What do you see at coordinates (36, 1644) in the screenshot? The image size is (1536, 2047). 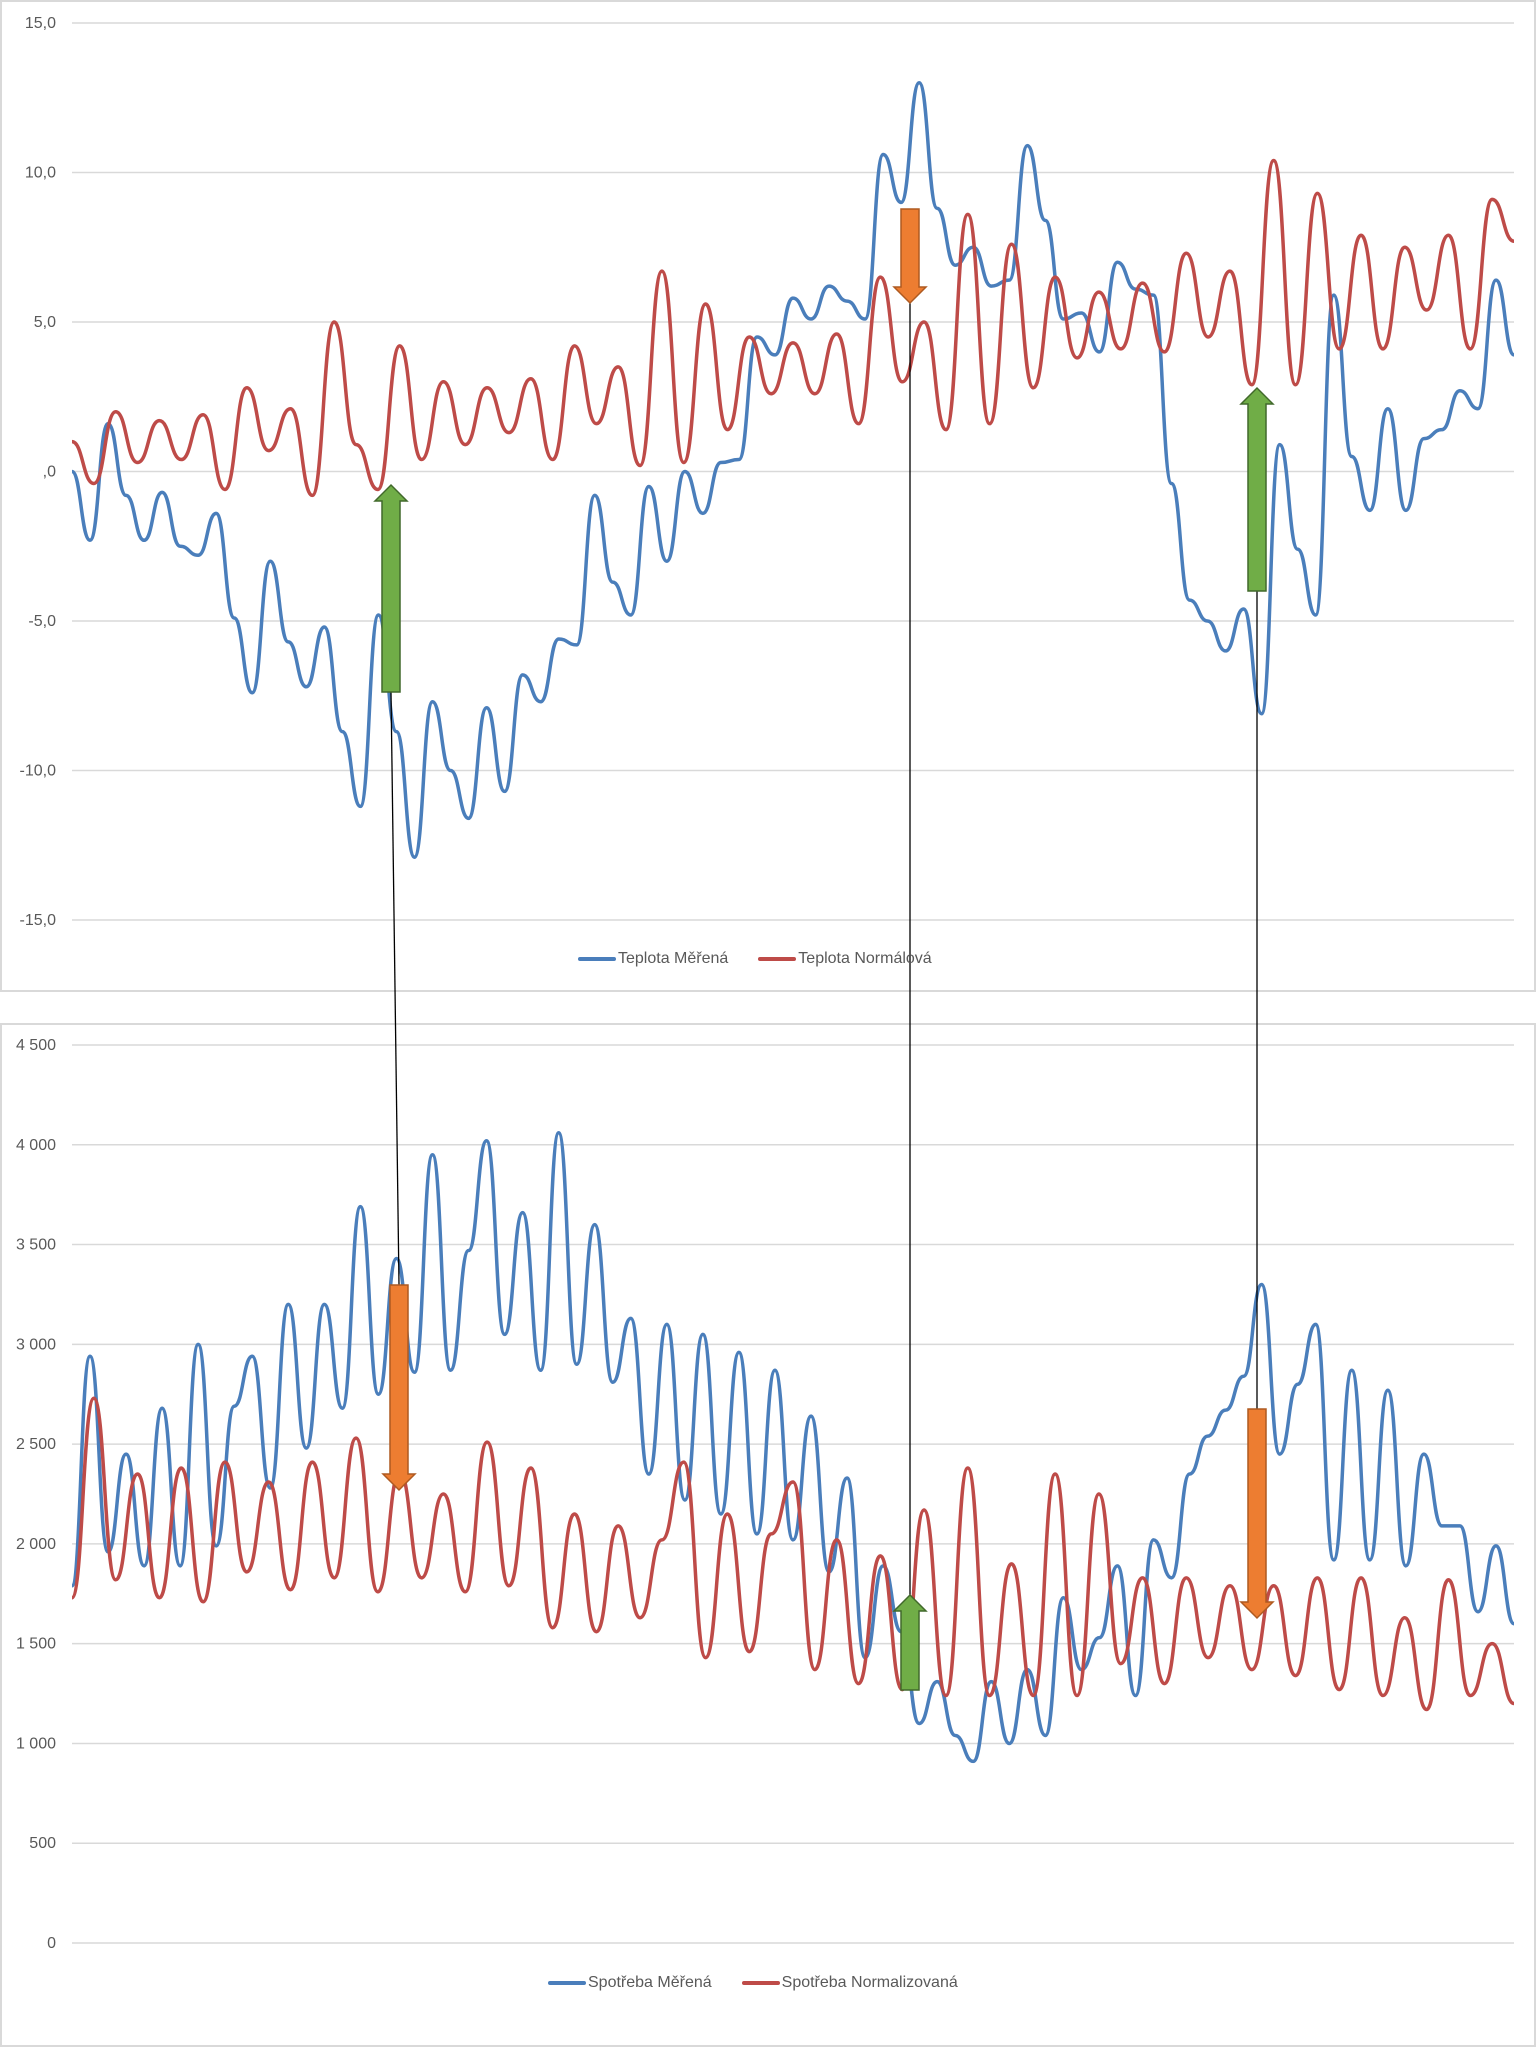 I see `y-tick-label: 1 500` at bounding box center [36, 1644].